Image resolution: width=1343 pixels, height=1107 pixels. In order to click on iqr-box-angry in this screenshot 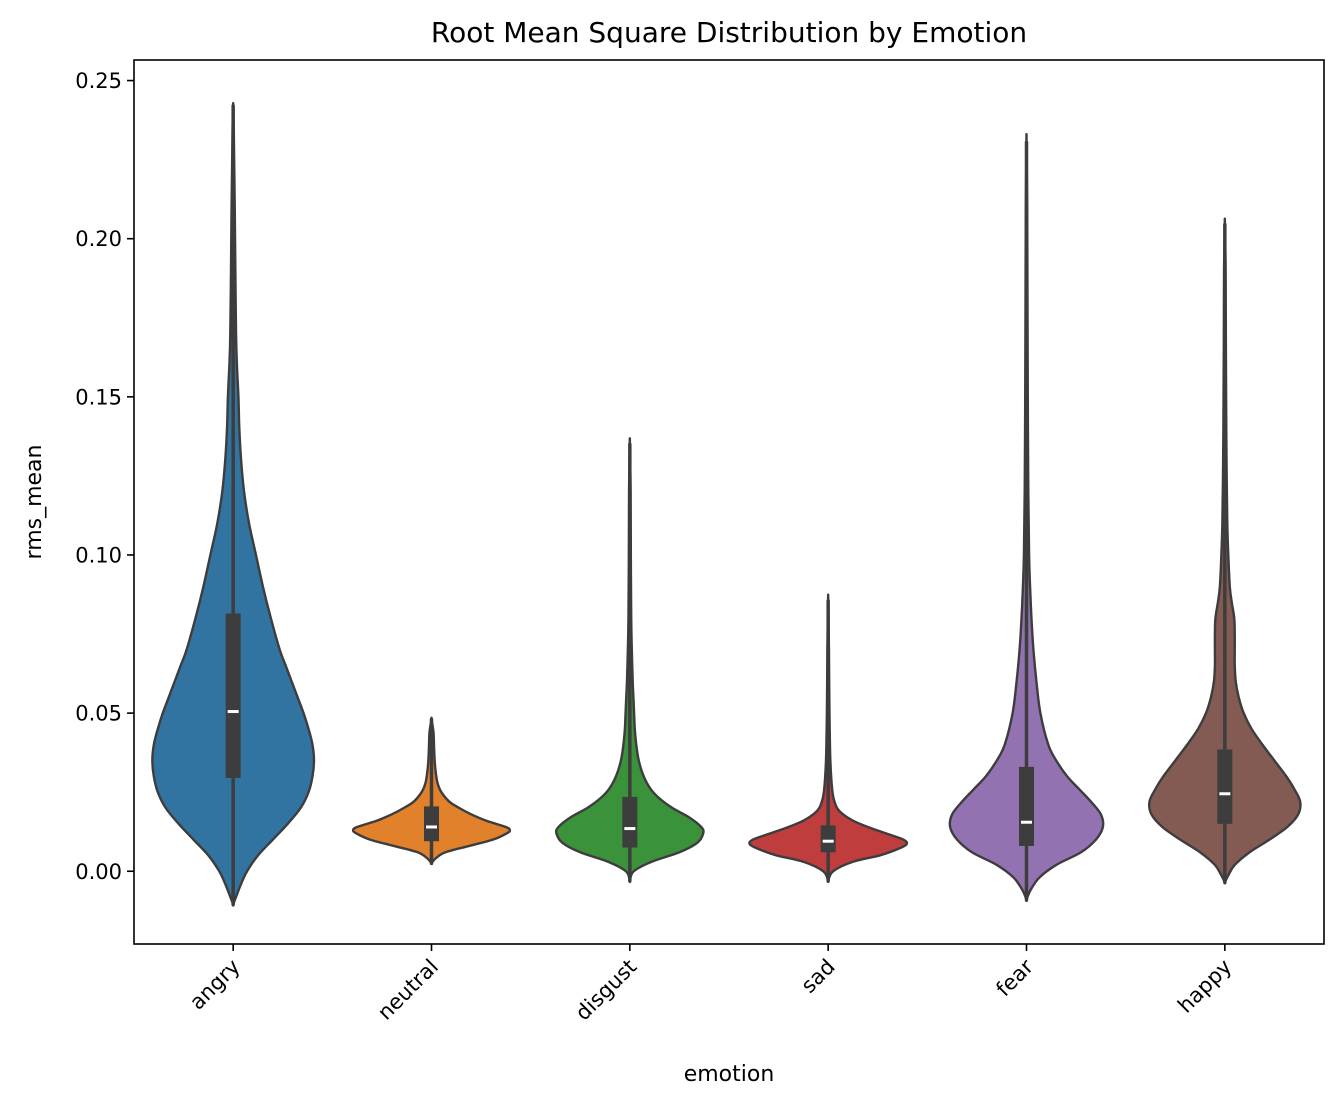, I will do `click(233, 695)`.